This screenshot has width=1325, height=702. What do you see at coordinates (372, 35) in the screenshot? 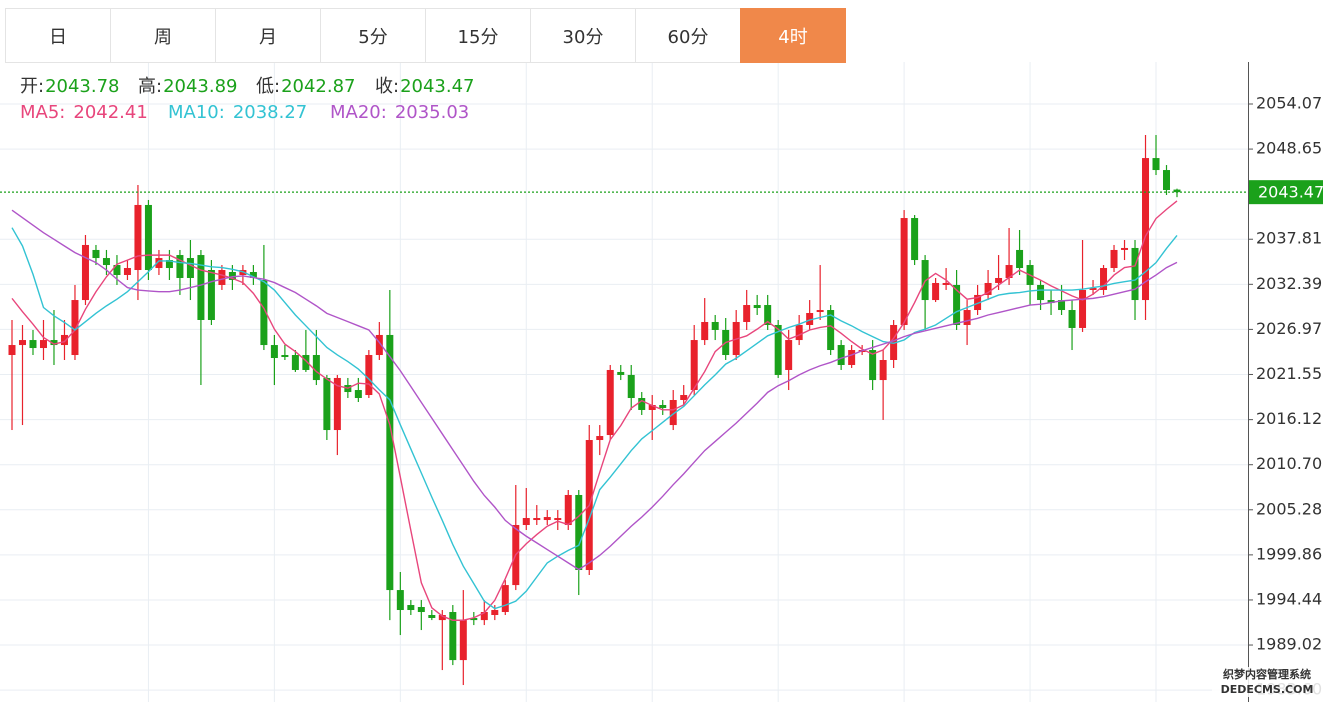
I see `period-tab: 5分` at bounding box center [372, 35].